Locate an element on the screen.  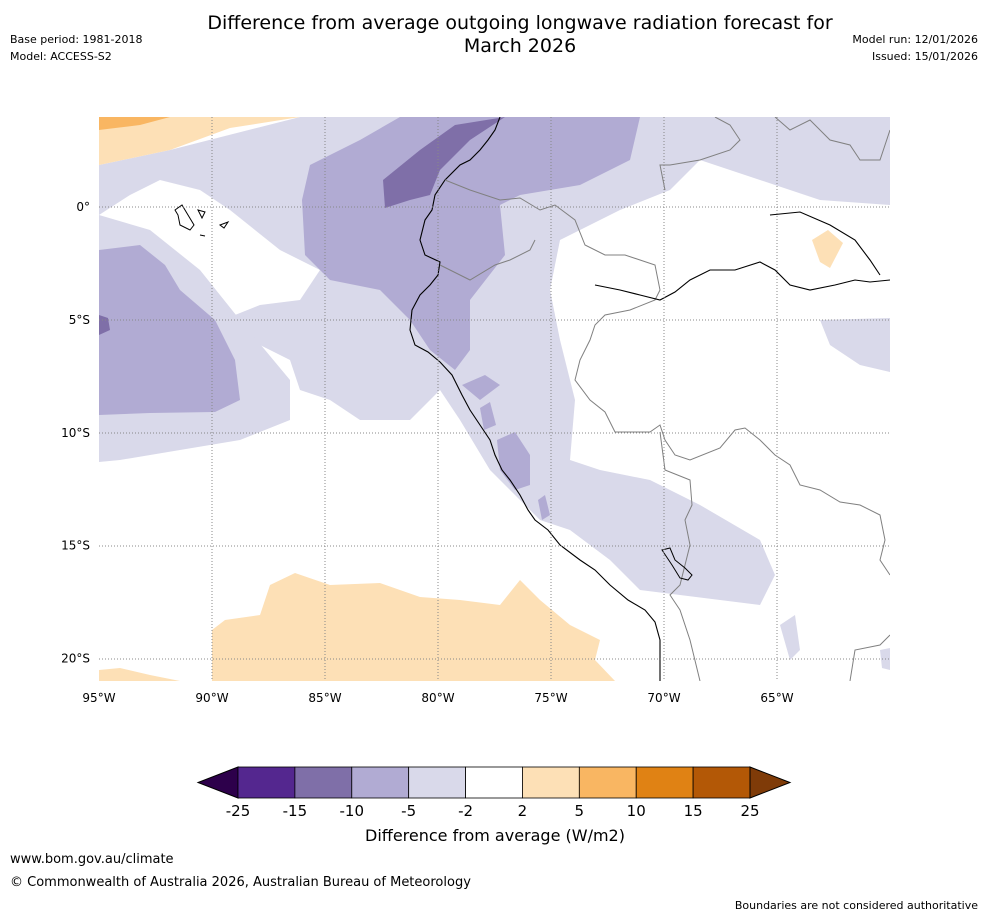
lat-labels: 0° 5°S 10°S 15°S 20°S is located at coordinates (75, 432).